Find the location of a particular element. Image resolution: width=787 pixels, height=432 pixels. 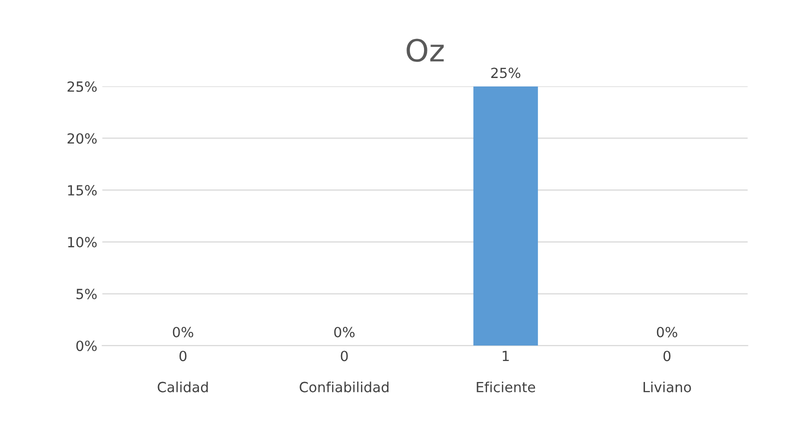

y-tick-label: 15% is located at coordinates (82, 190).